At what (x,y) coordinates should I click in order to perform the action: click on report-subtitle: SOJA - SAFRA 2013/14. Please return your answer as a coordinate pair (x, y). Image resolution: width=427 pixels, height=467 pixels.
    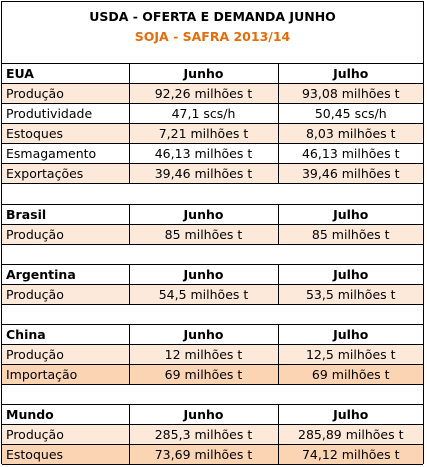
    Looking at the image, I should click on (212, 36).